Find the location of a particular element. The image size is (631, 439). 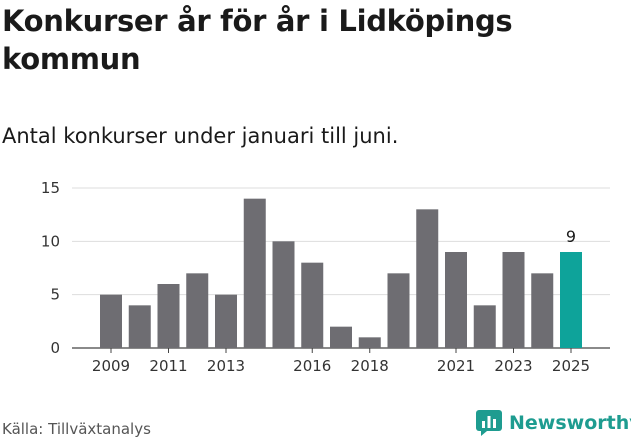

newsworthy-logo-icon is located at coordinates (489, 423).